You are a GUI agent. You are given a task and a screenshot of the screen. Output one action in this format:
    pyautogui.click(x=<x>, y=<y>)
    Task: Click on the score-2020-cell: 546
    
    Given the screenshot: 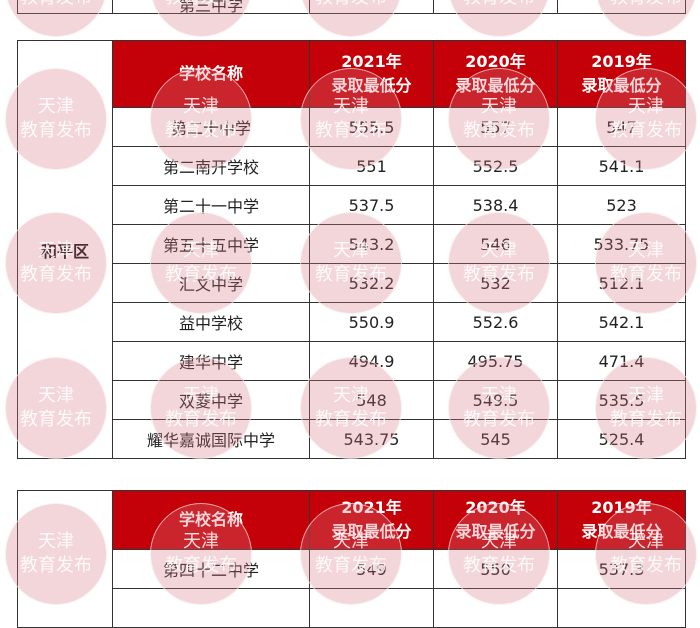 What is the action you would take?
    pyautogui.click(x=495, y=244)
    